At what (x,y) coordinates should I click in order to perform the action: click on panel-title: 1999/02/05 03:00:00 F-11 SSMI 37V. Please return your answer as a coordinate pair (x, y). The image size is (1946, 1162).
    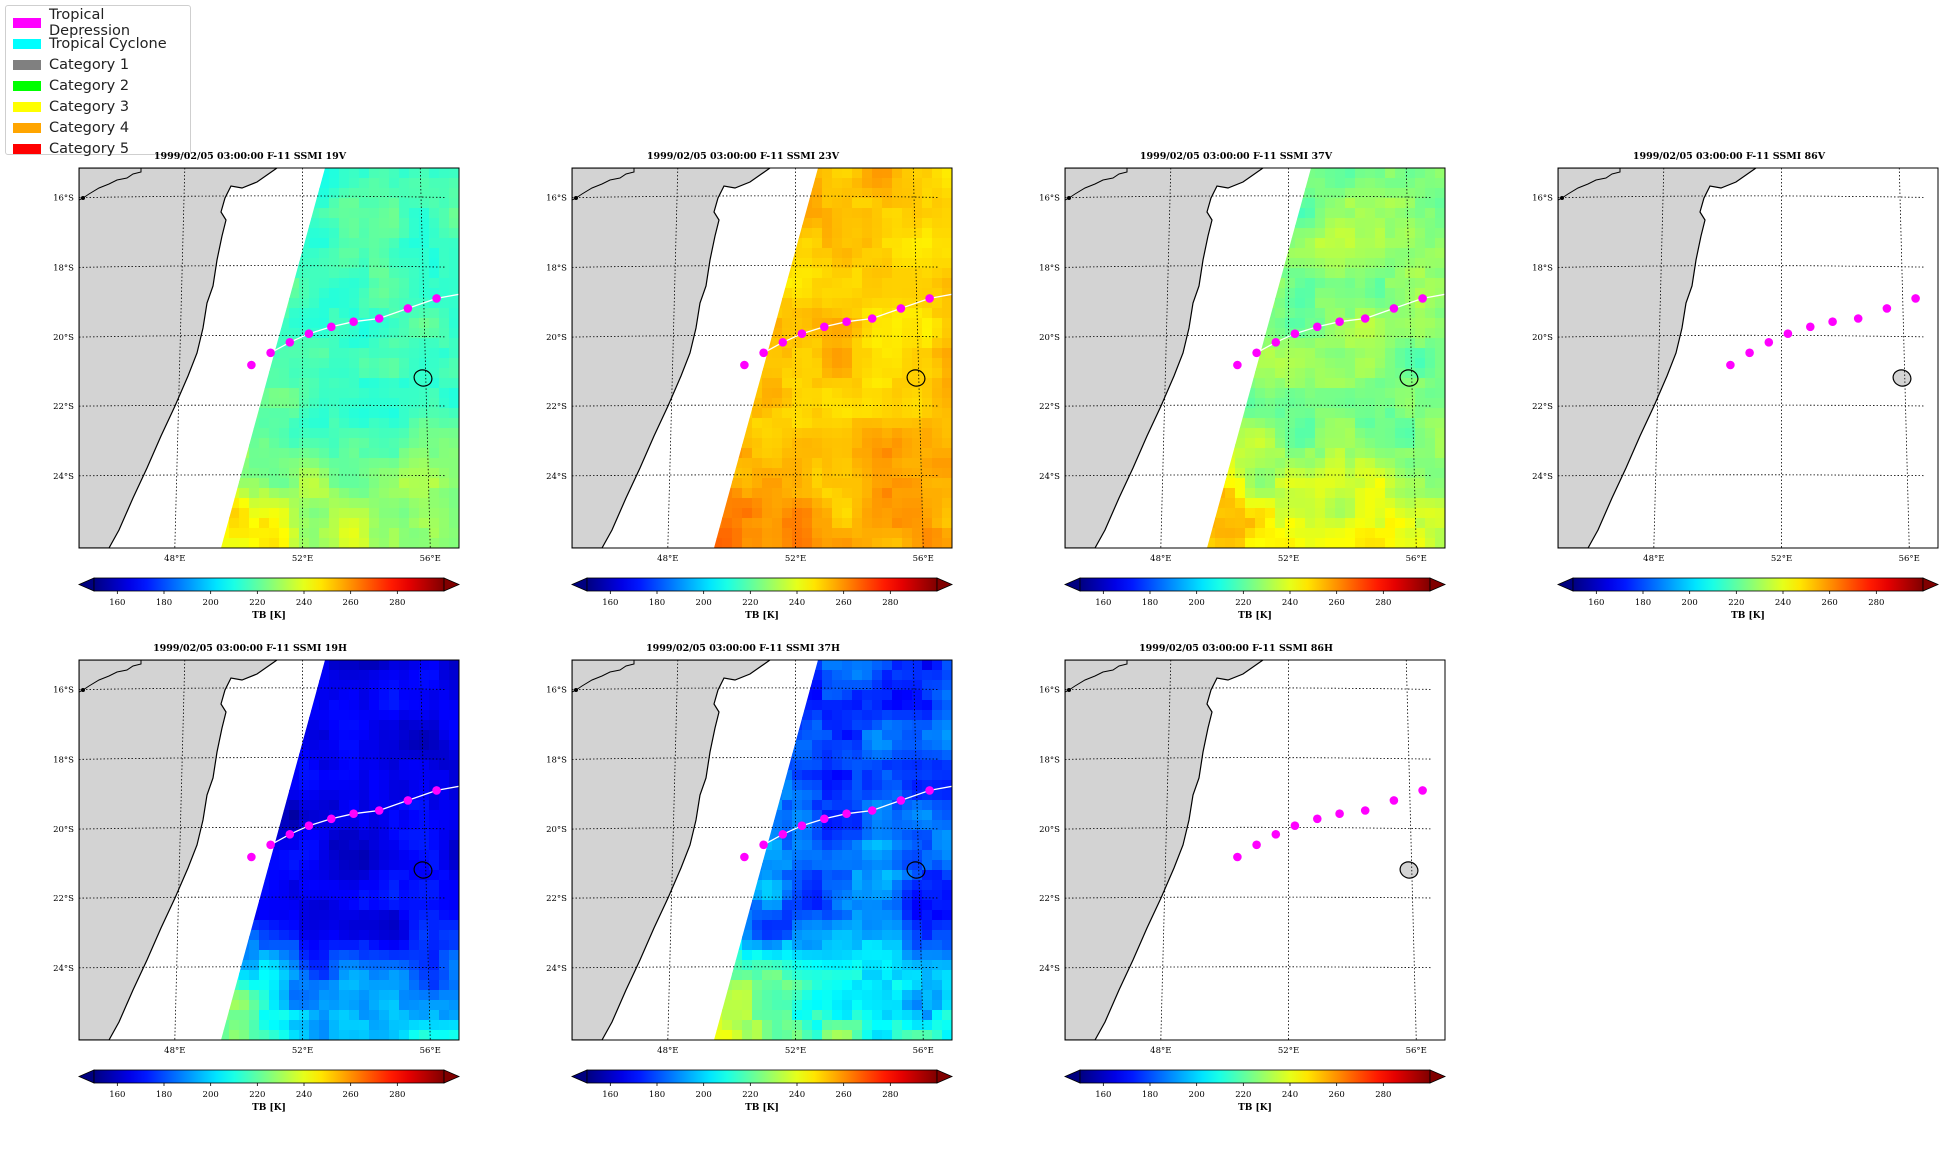
    Looking at the image, I should click on (1236, 156).